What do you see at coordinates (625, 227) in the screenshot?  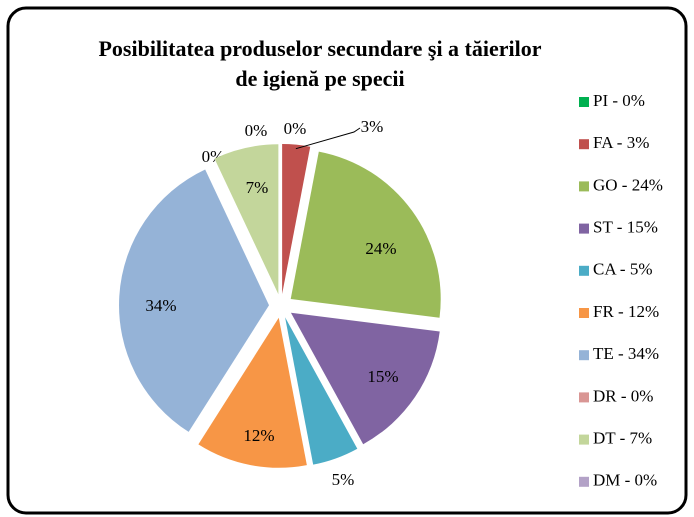 I see `legend-label: ST - 15%` at bounding box center [625, 227].